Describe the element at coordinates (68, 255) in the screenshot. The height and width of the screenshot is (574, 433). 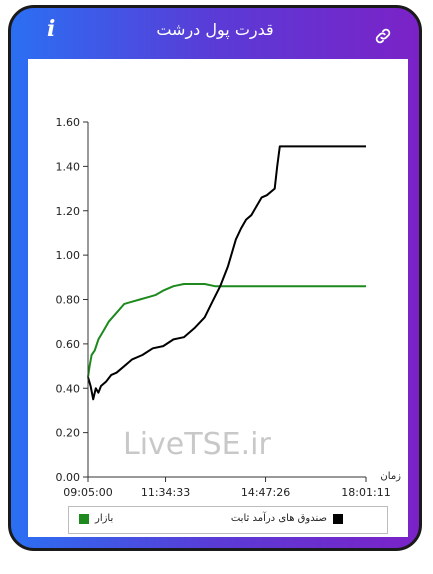
I see `y-tick-label: 1.00` at that location.